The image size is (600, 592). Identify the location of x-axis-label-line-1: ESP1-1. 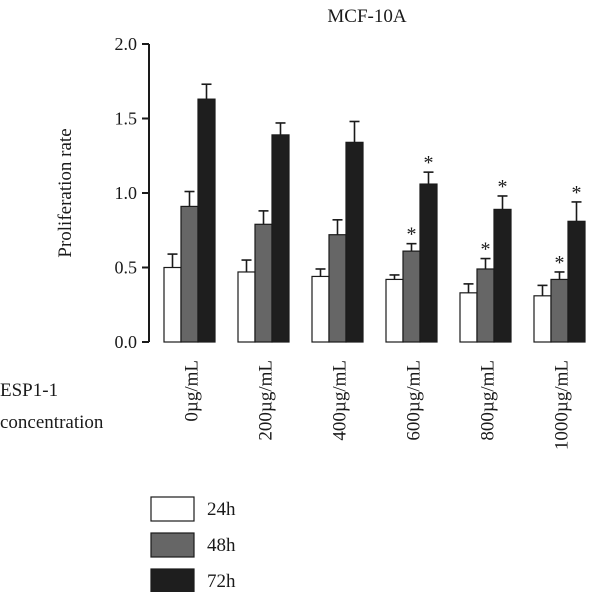
(29, 390).